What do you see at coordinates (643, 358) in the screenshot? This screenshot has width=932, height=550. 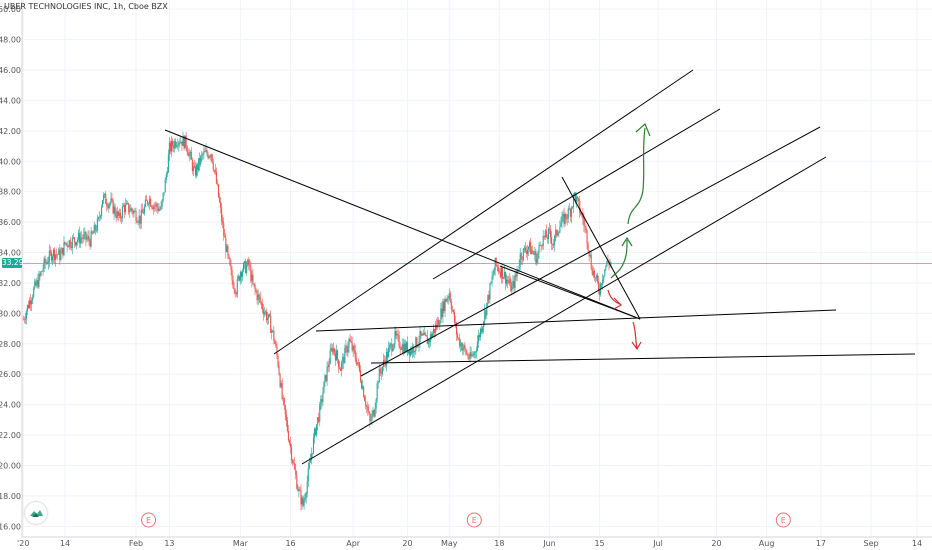 I see `trendline-support-lower` at bounding box center [643, 358].